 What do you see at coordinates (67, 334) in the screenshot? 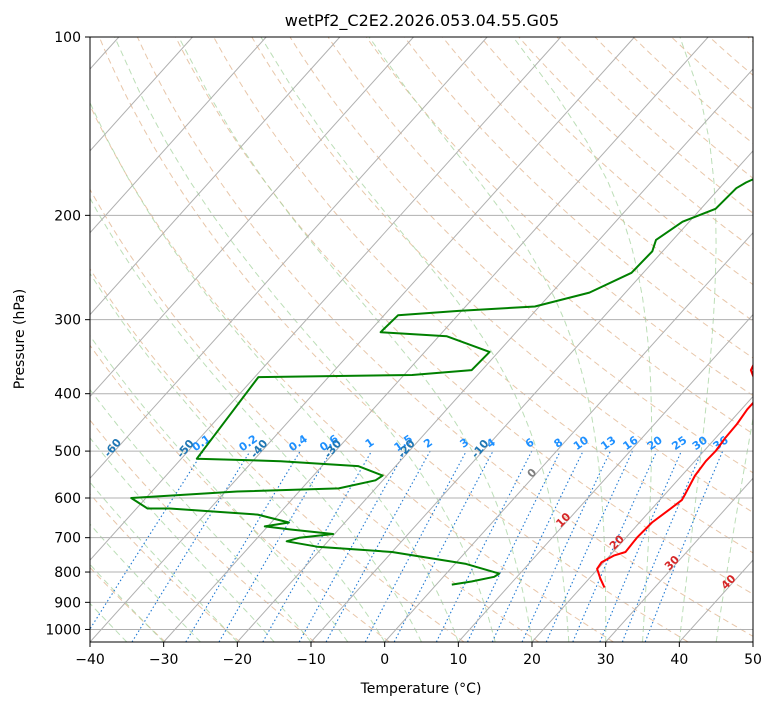
I see `y-axis: 100 200 300 400 500 600 700 800 900 1000` at bounding box center [67, 334].